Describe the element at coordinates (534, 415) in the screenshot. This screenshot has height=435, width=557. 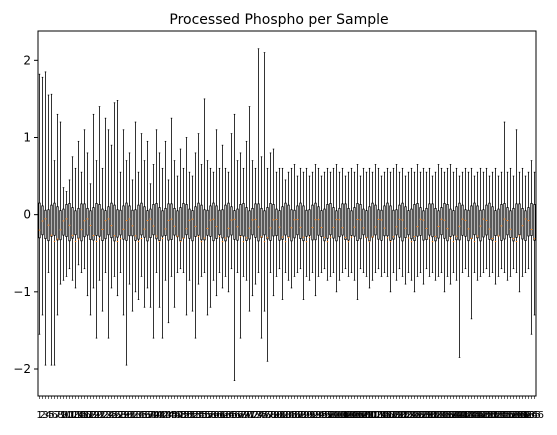
I see `x-tick-label: 166` at that location.